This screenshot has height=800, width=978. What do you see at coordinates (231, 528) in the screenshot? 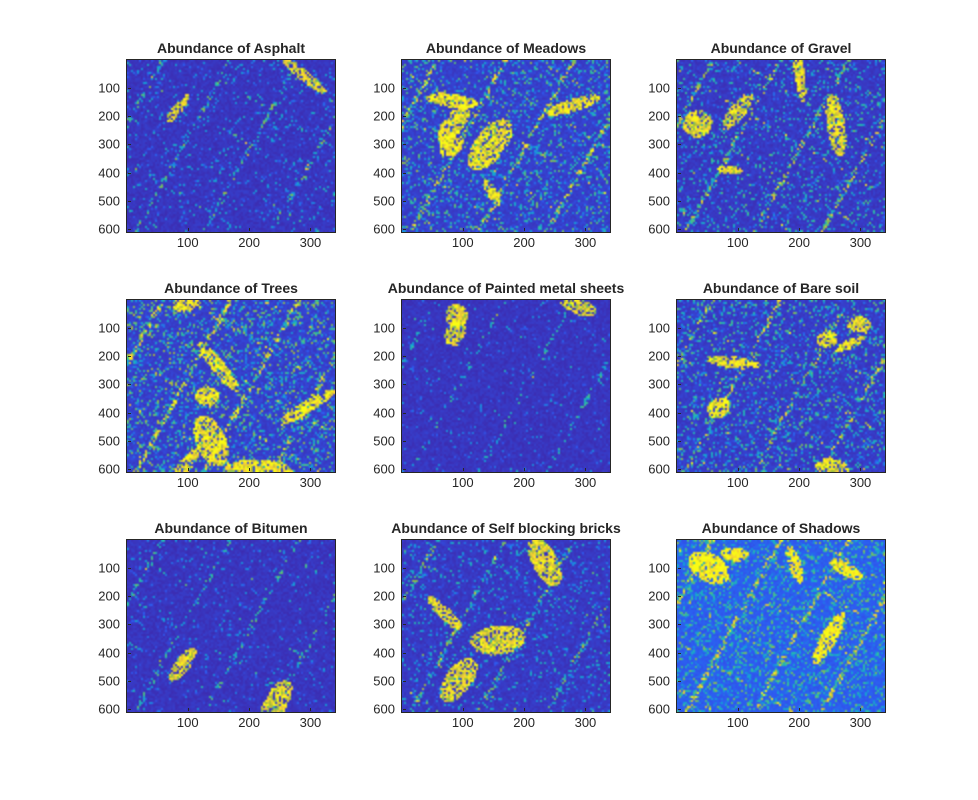
I see `panel-title: Abundance of Bitumen` at bounding box center [231, 528].